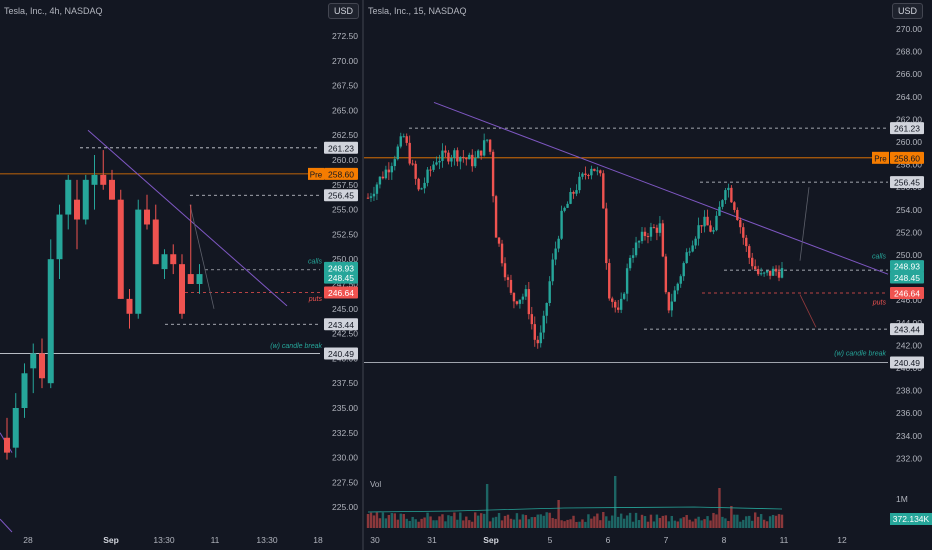 The width and height of the screenshot is (932, 550). I want to click on right-y-tick: 242.00, so click(909, 345).